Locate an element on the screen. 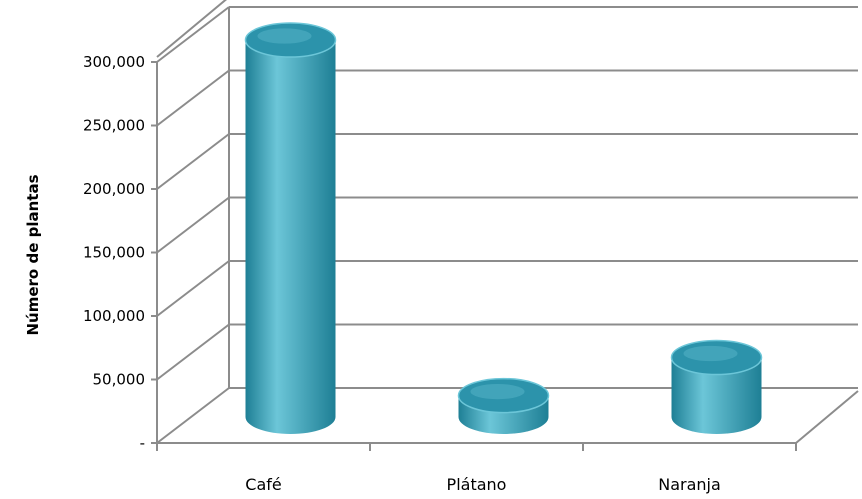 The image size is (862, 499). y-tick-label: 250,000 is located at coordinates (114, 126).